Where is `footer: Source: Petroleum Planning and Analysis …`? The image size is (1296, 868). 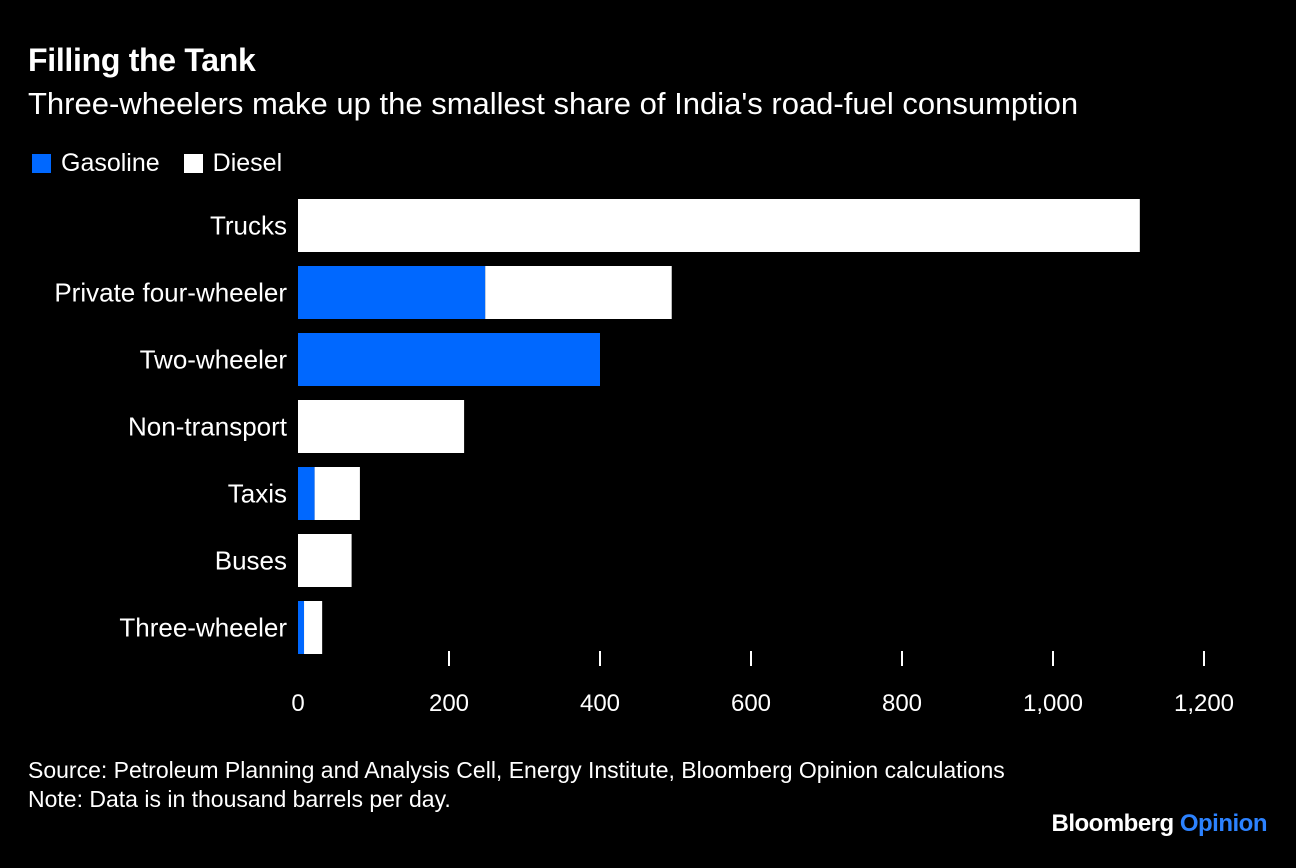
footer: Source: Petroleum Planning and Analysis … is located at coordinates (533, 785).